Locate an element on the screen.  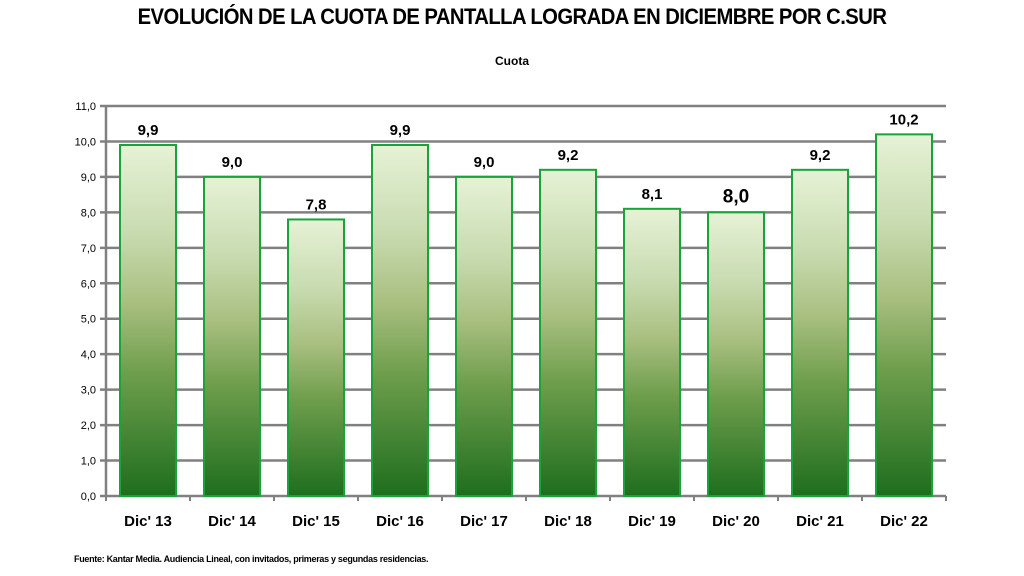
y-tick-label: 7,0 is located at coordinates (88, 249).